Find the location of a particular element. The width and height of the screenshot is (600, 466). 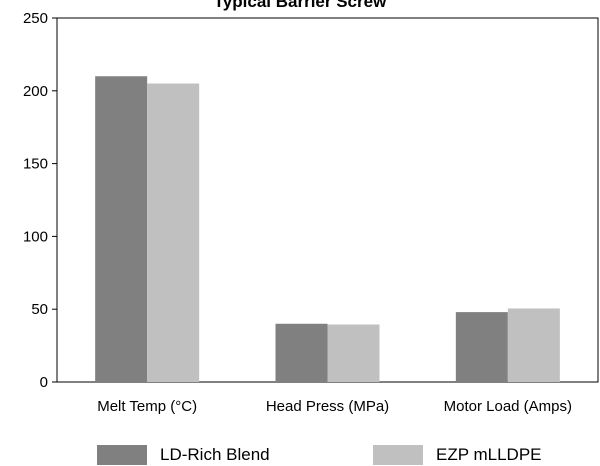

legend-item-series-1: LD-Rich Blend is located at coordinates (183, 455).